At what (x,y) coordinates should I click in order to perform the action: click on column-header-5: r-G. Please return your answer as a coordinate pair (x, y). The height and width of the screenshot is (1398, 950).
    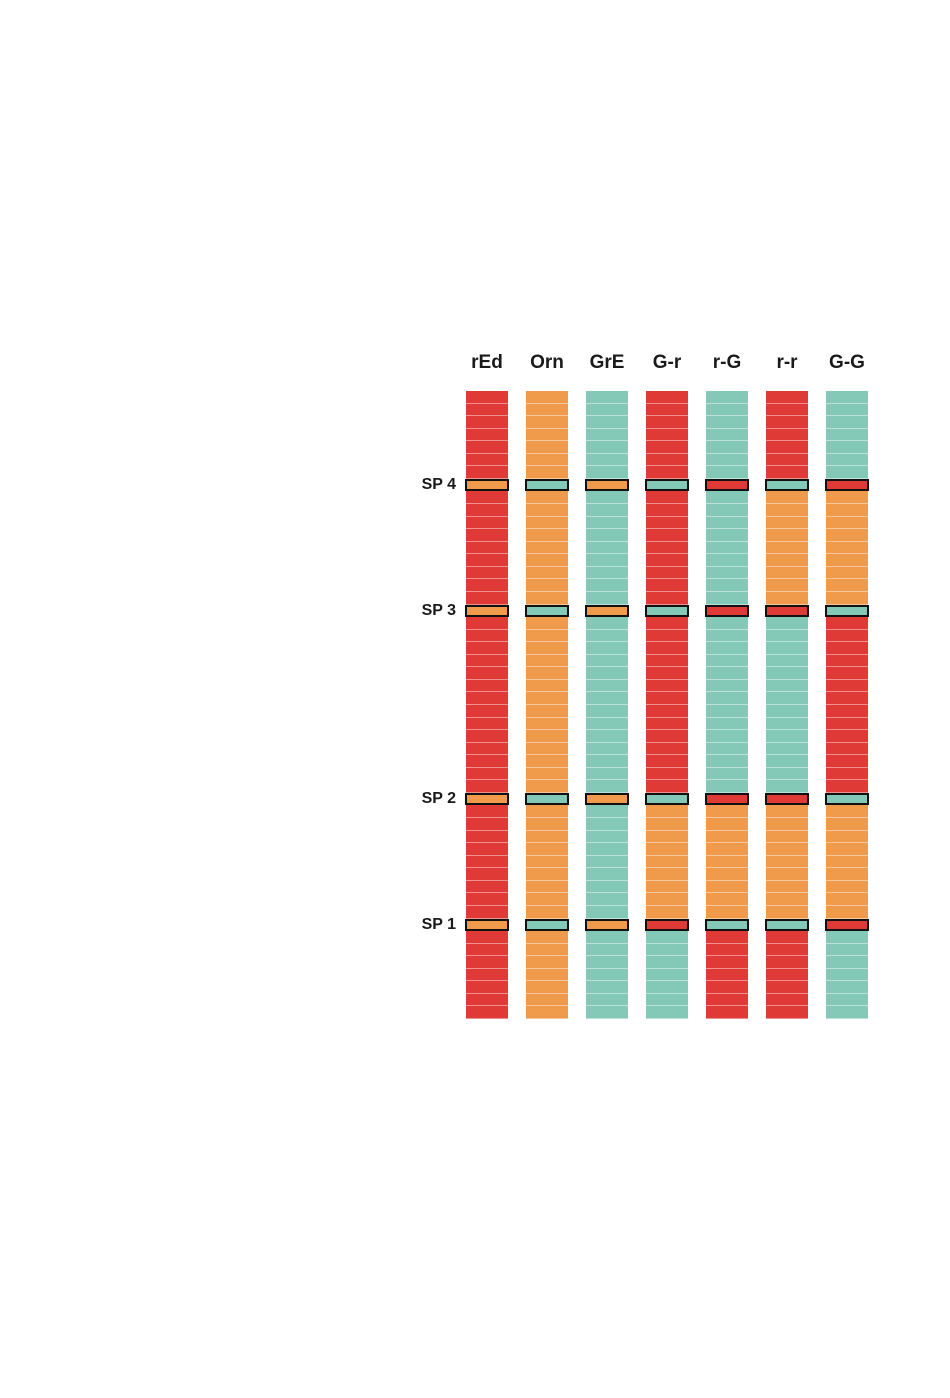
    Looking at the image, I should click on (727, 362).